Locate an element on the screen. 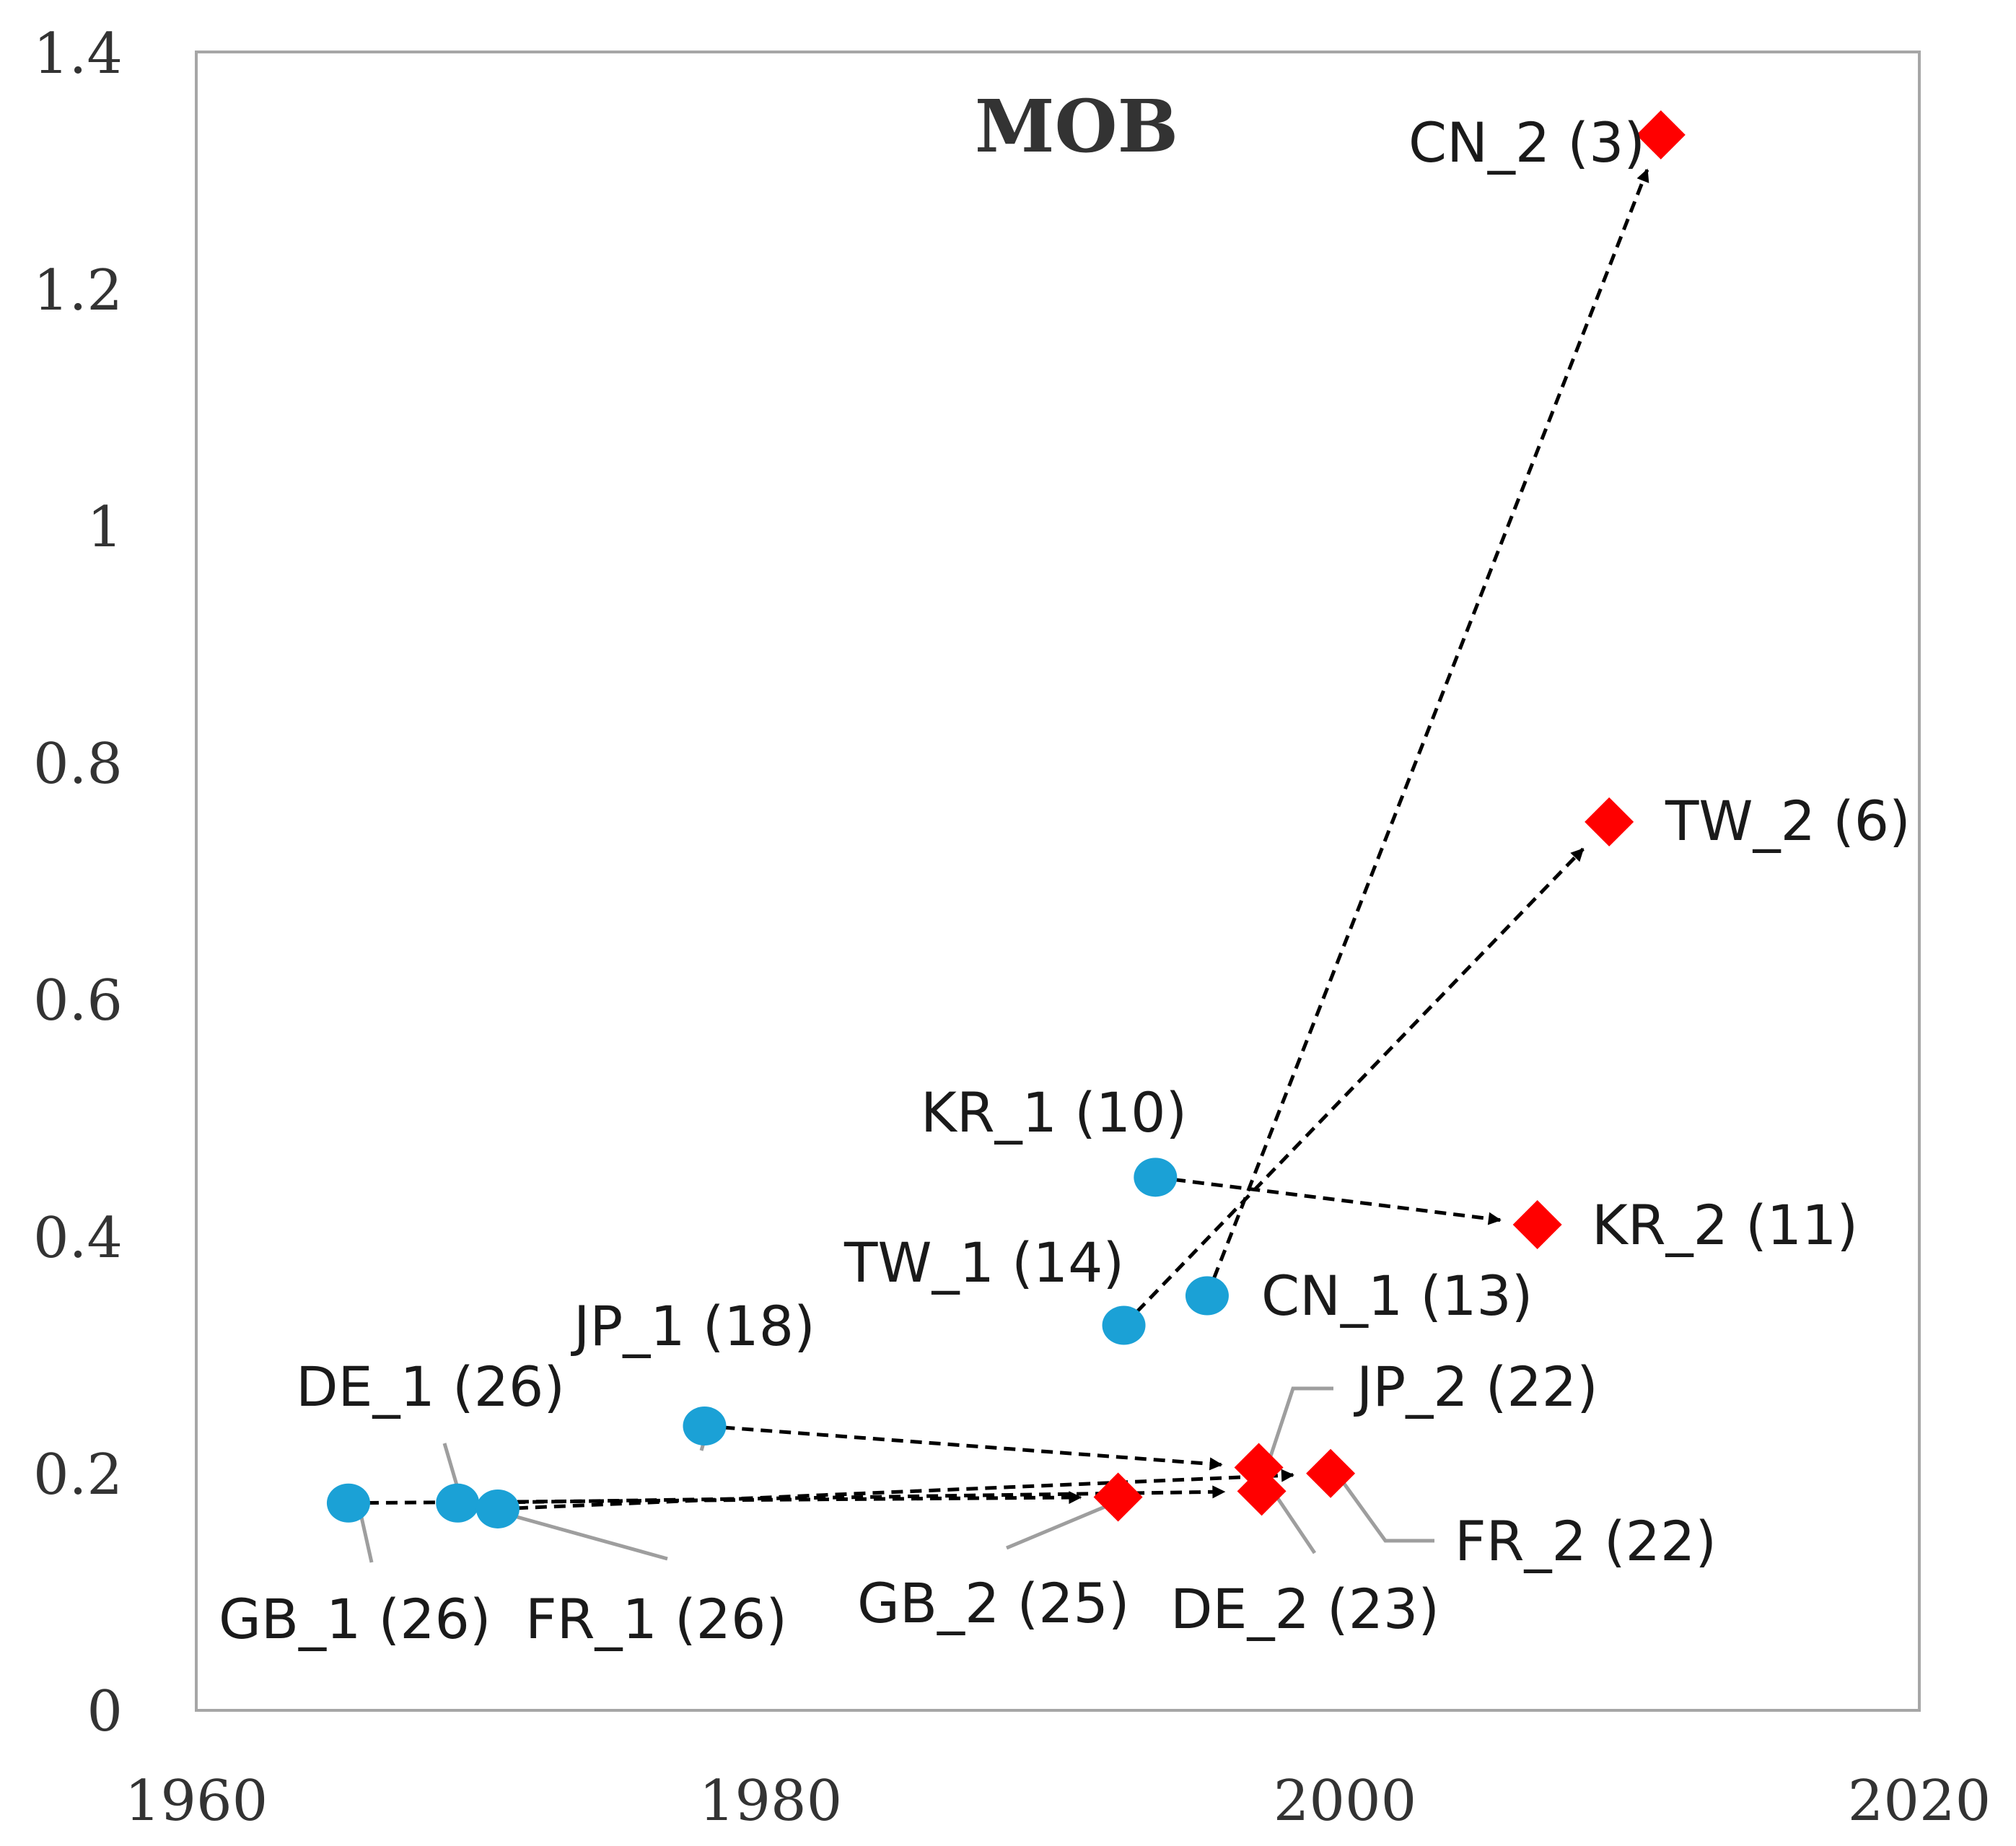 The image size is (2016, 1846). point-label: KR_1 (10) is located at coordinates (1054, 1112).